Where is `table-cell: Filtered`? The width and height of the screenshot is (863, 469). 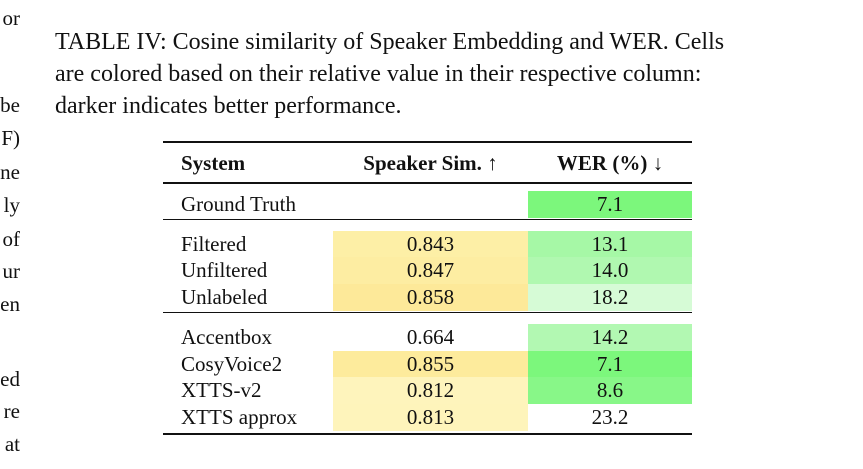
table-cell: Filtered is located at coordinates (214, 243).